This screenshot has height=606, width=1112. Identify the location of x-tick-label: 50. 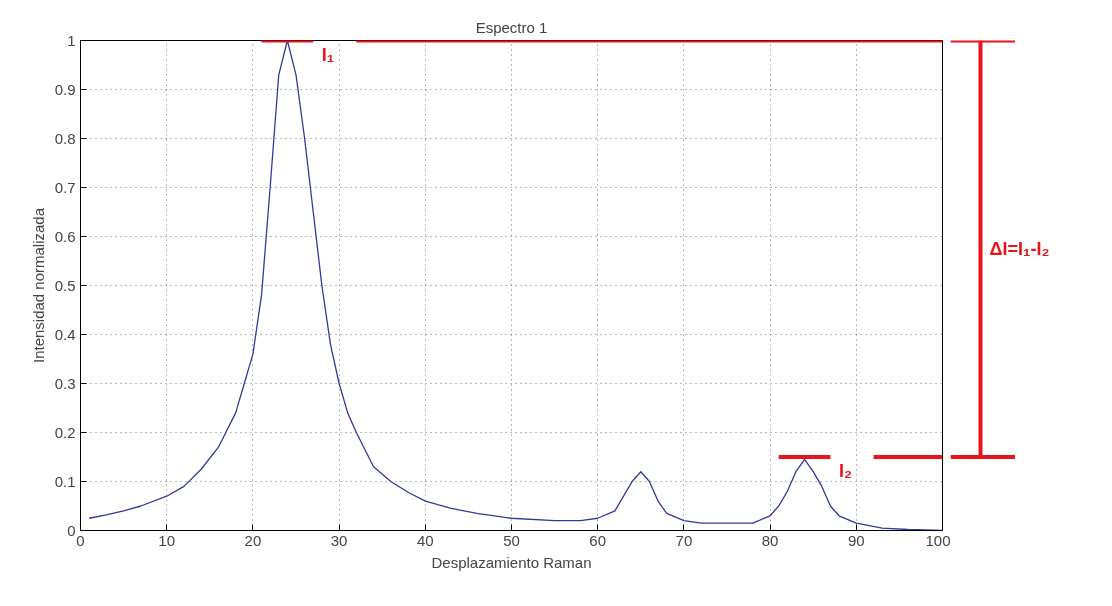
(511, 540).